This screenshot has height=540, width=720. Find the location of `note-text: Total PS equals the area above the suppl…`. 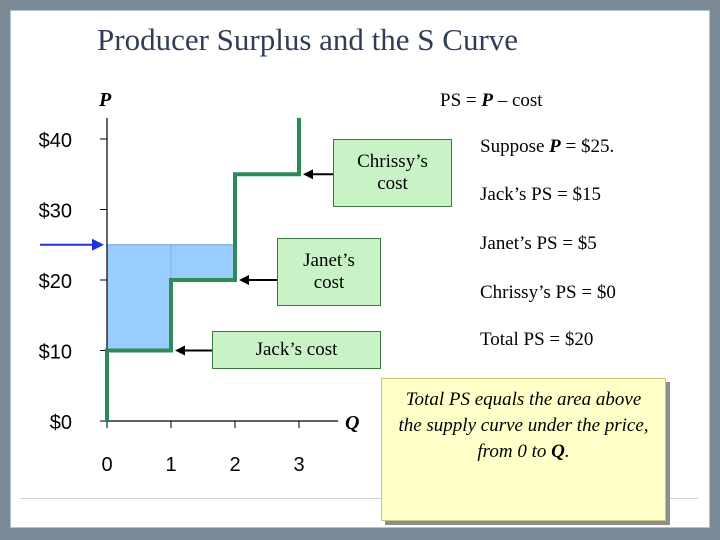

note-text: Total PS equals the area above the suppl… is located at coordinates (523, 425).